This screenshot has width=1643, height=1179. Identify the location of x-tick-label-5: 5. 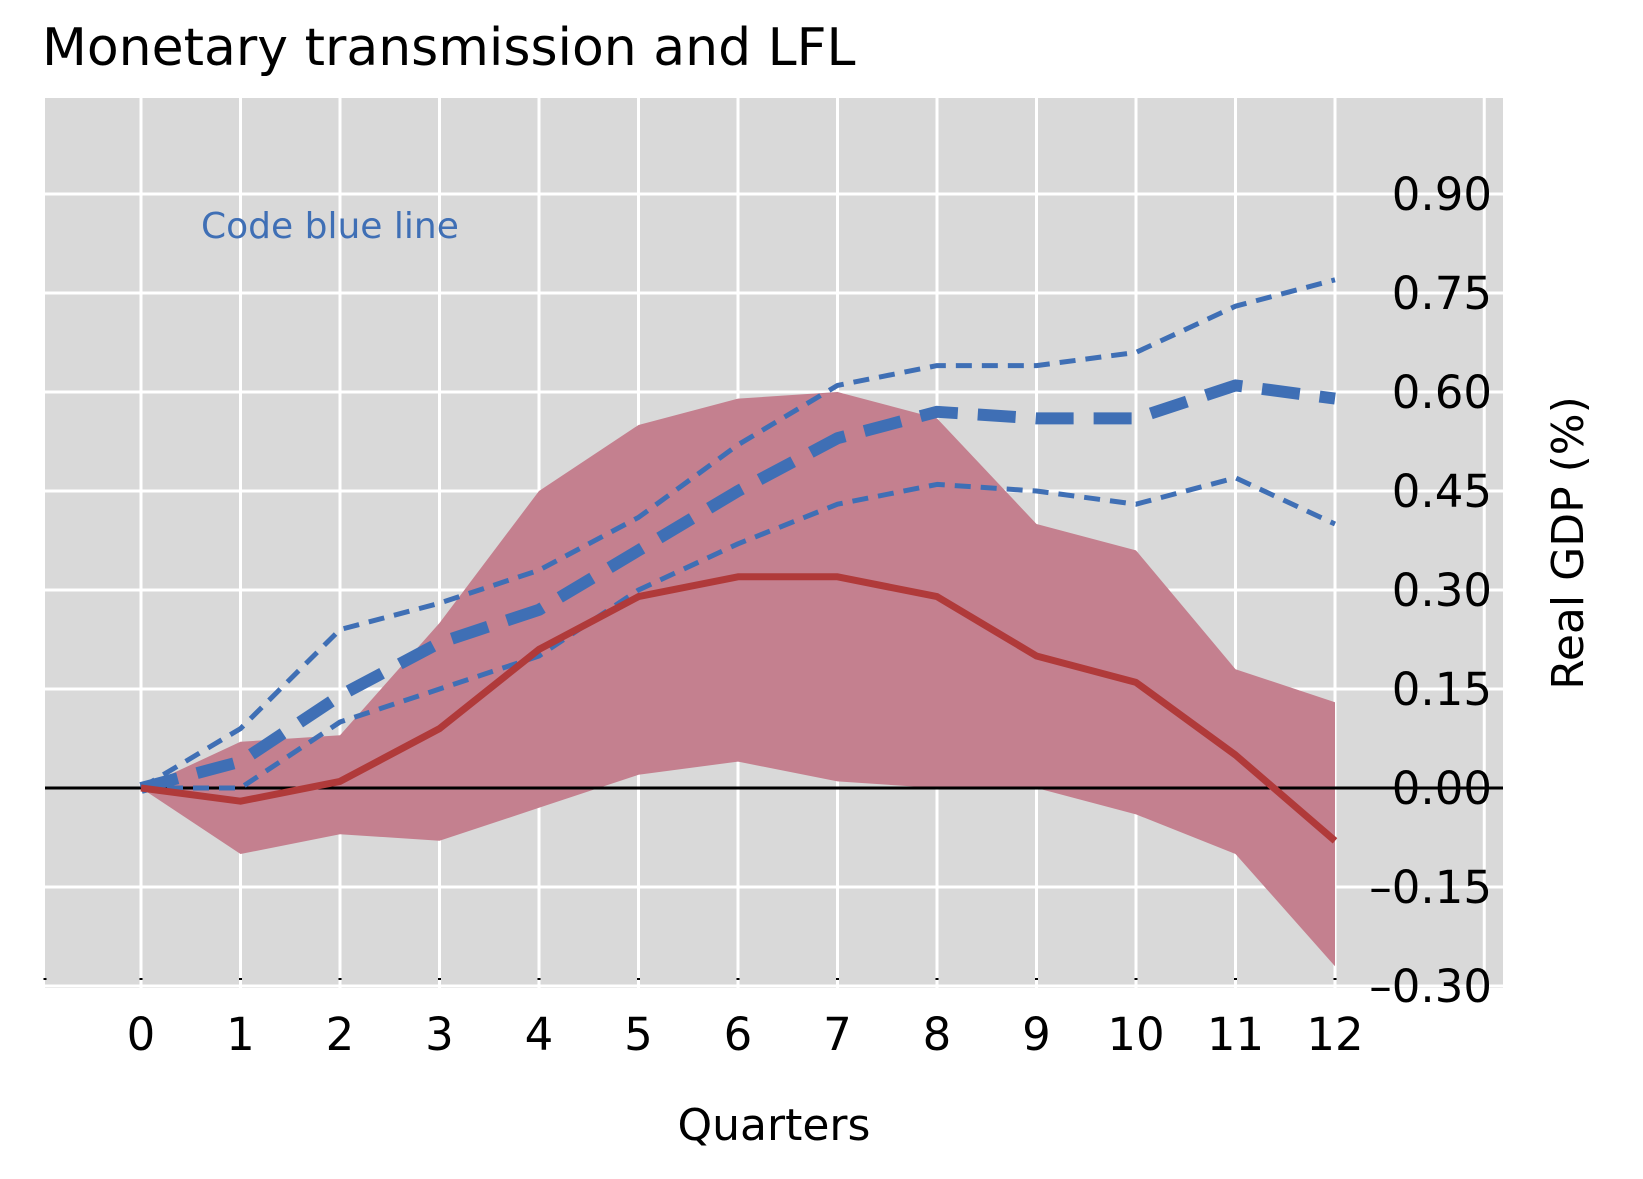
(638, 1034).